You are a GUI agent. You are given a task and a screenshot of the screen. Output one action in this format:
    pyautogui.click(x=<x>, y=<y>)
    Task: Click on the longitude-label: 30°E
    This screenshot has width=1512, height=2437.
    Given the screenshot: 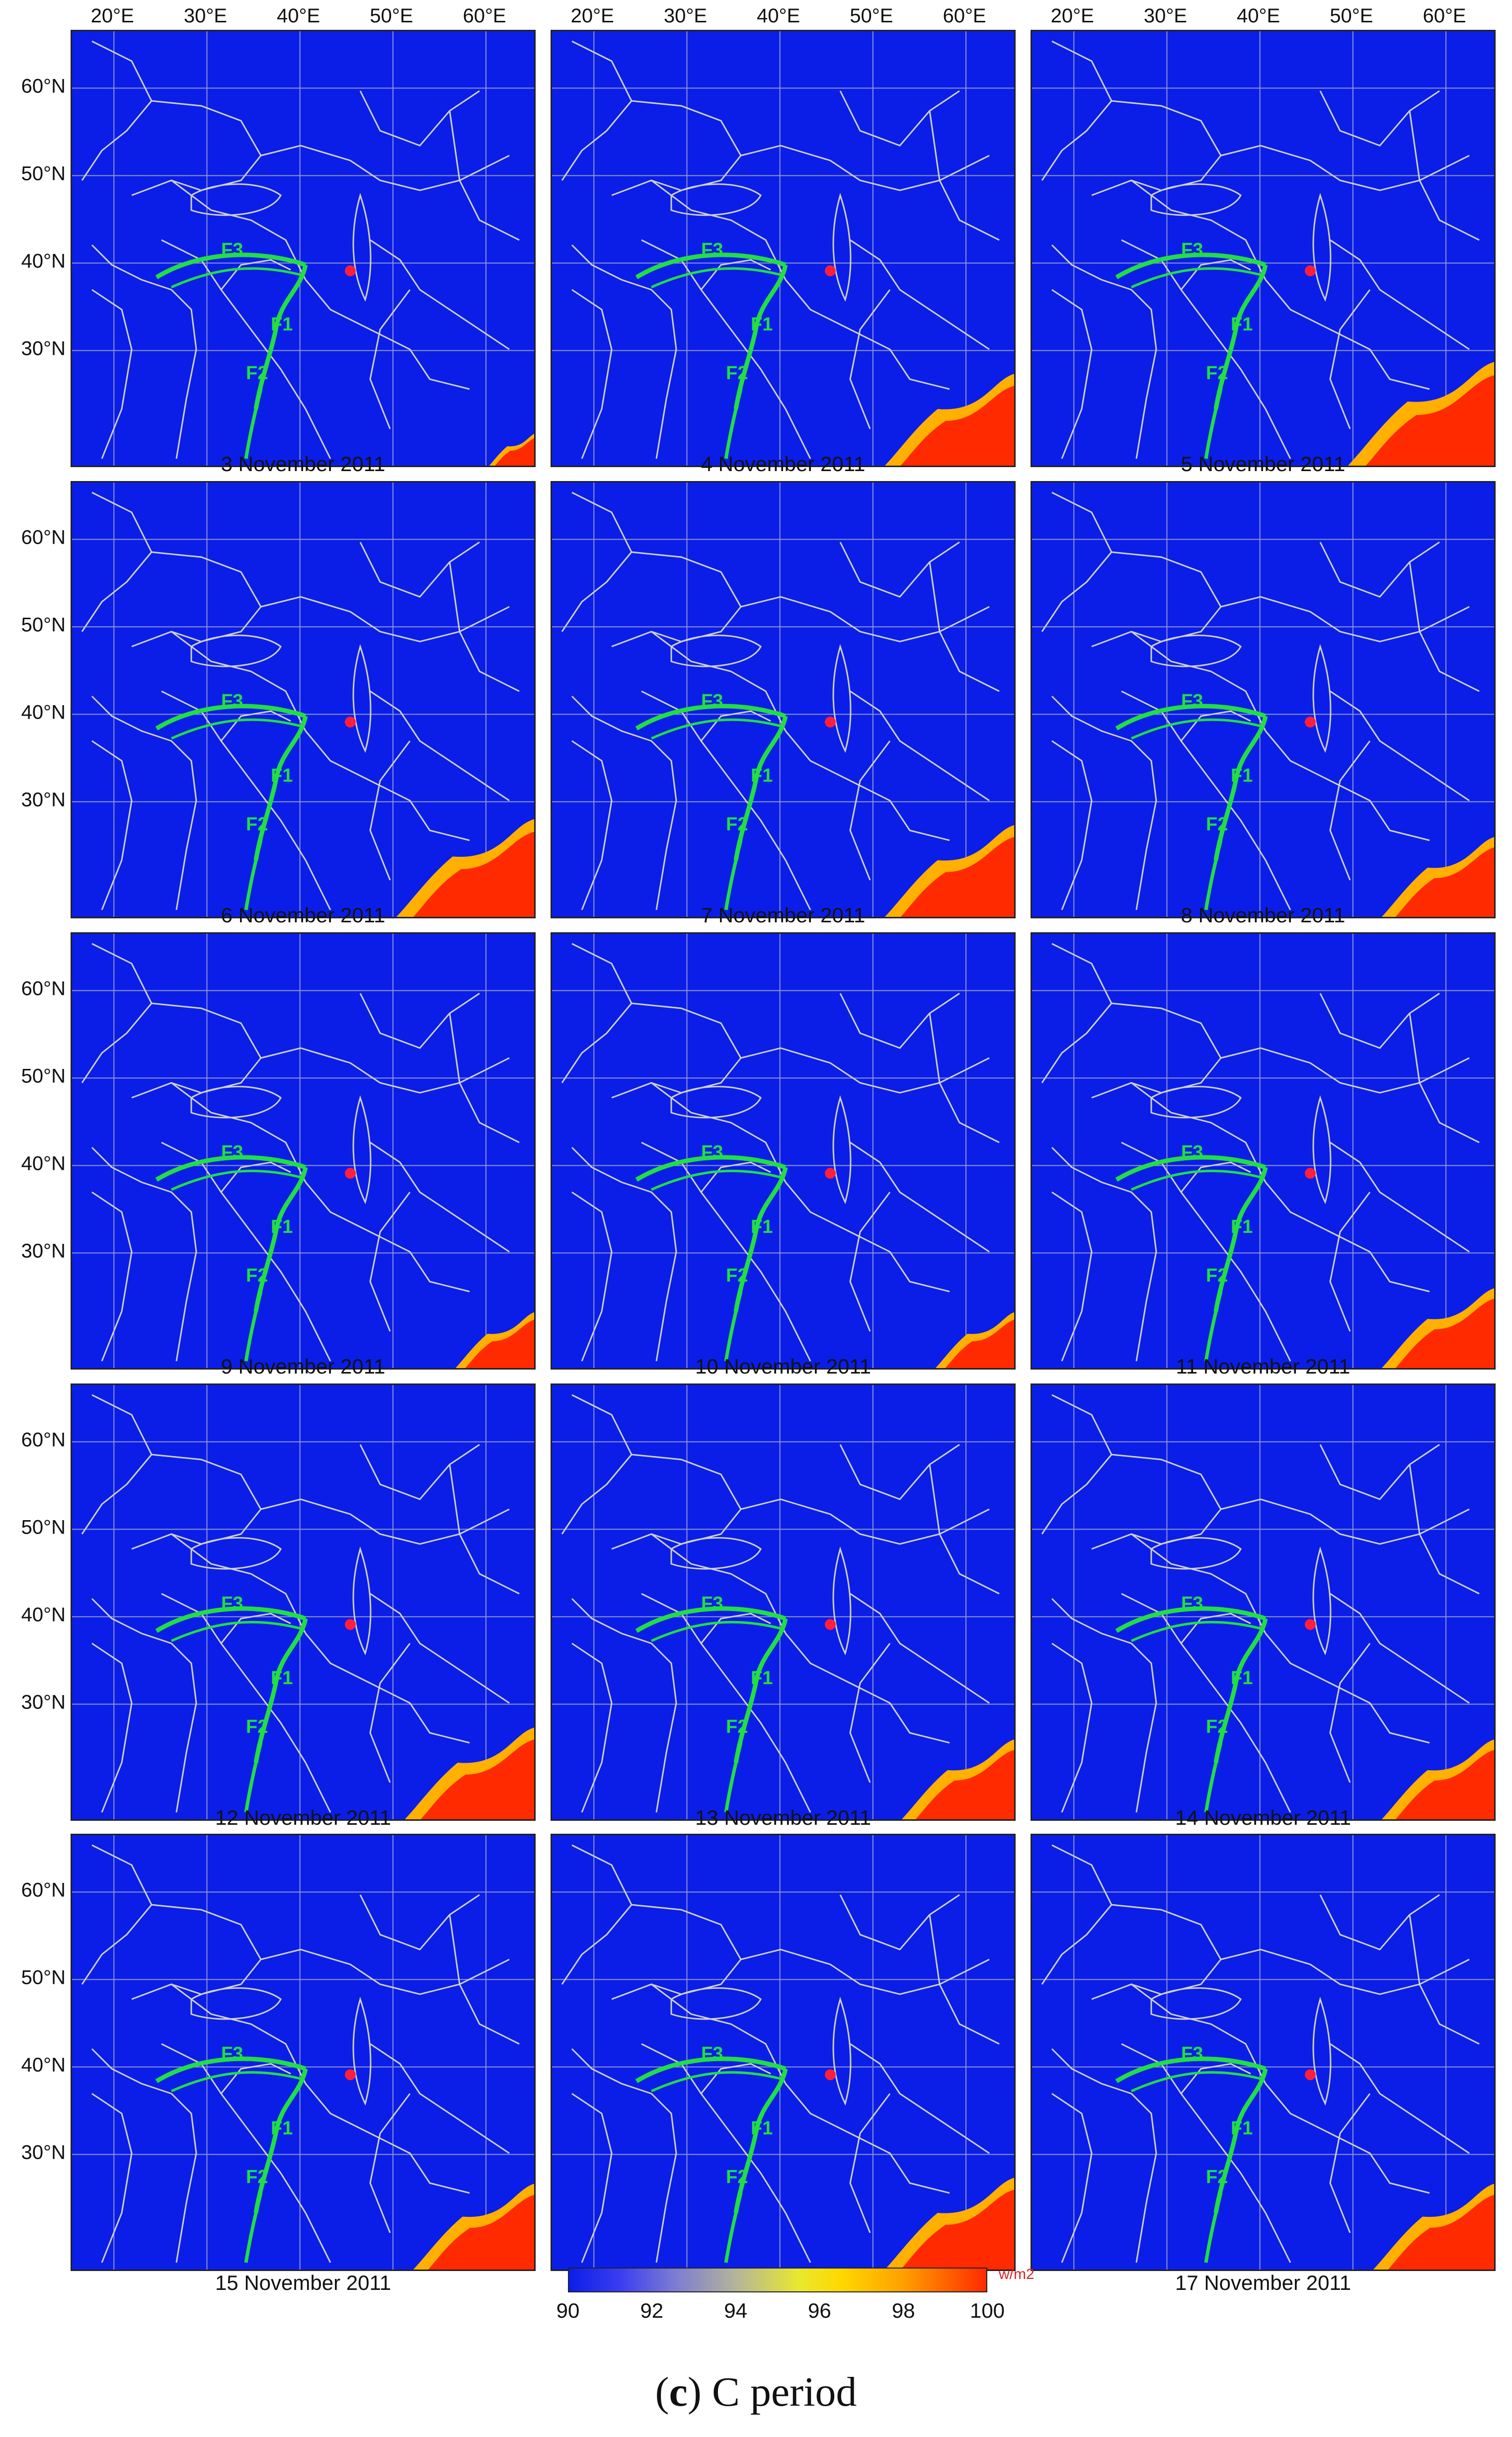 What is the action you would take?
    pyautogui.click(x=686, y=16)
    